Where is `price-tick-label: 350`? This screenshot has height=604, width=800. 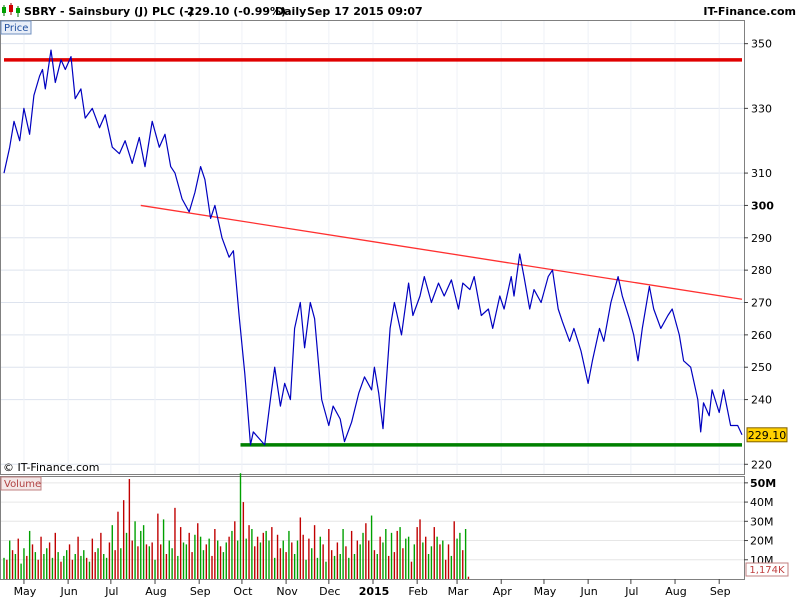 price-tick-label: 350 is located at coordinates (761, 44).